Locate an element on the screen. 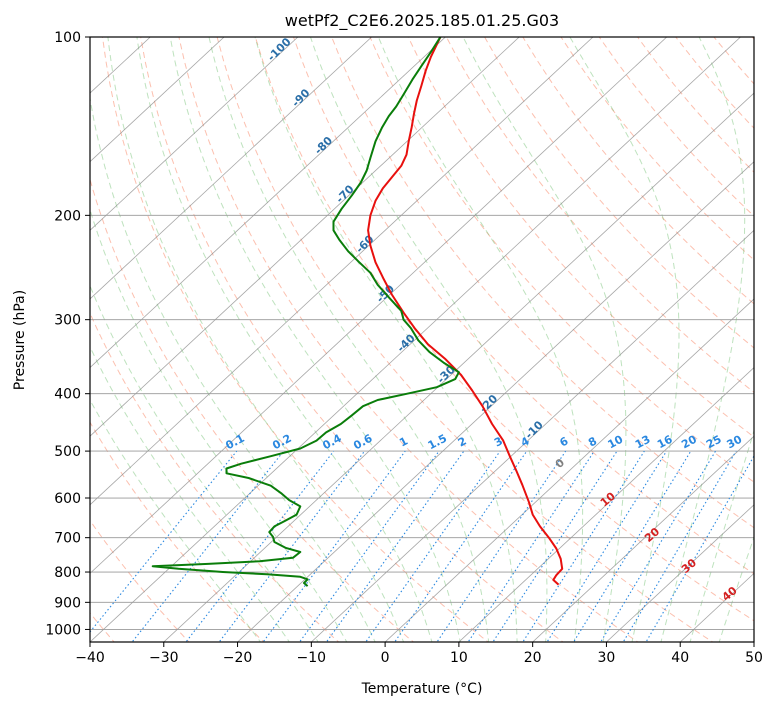  mixing-ratio-label: 10 is located at coordinates (616, 442).